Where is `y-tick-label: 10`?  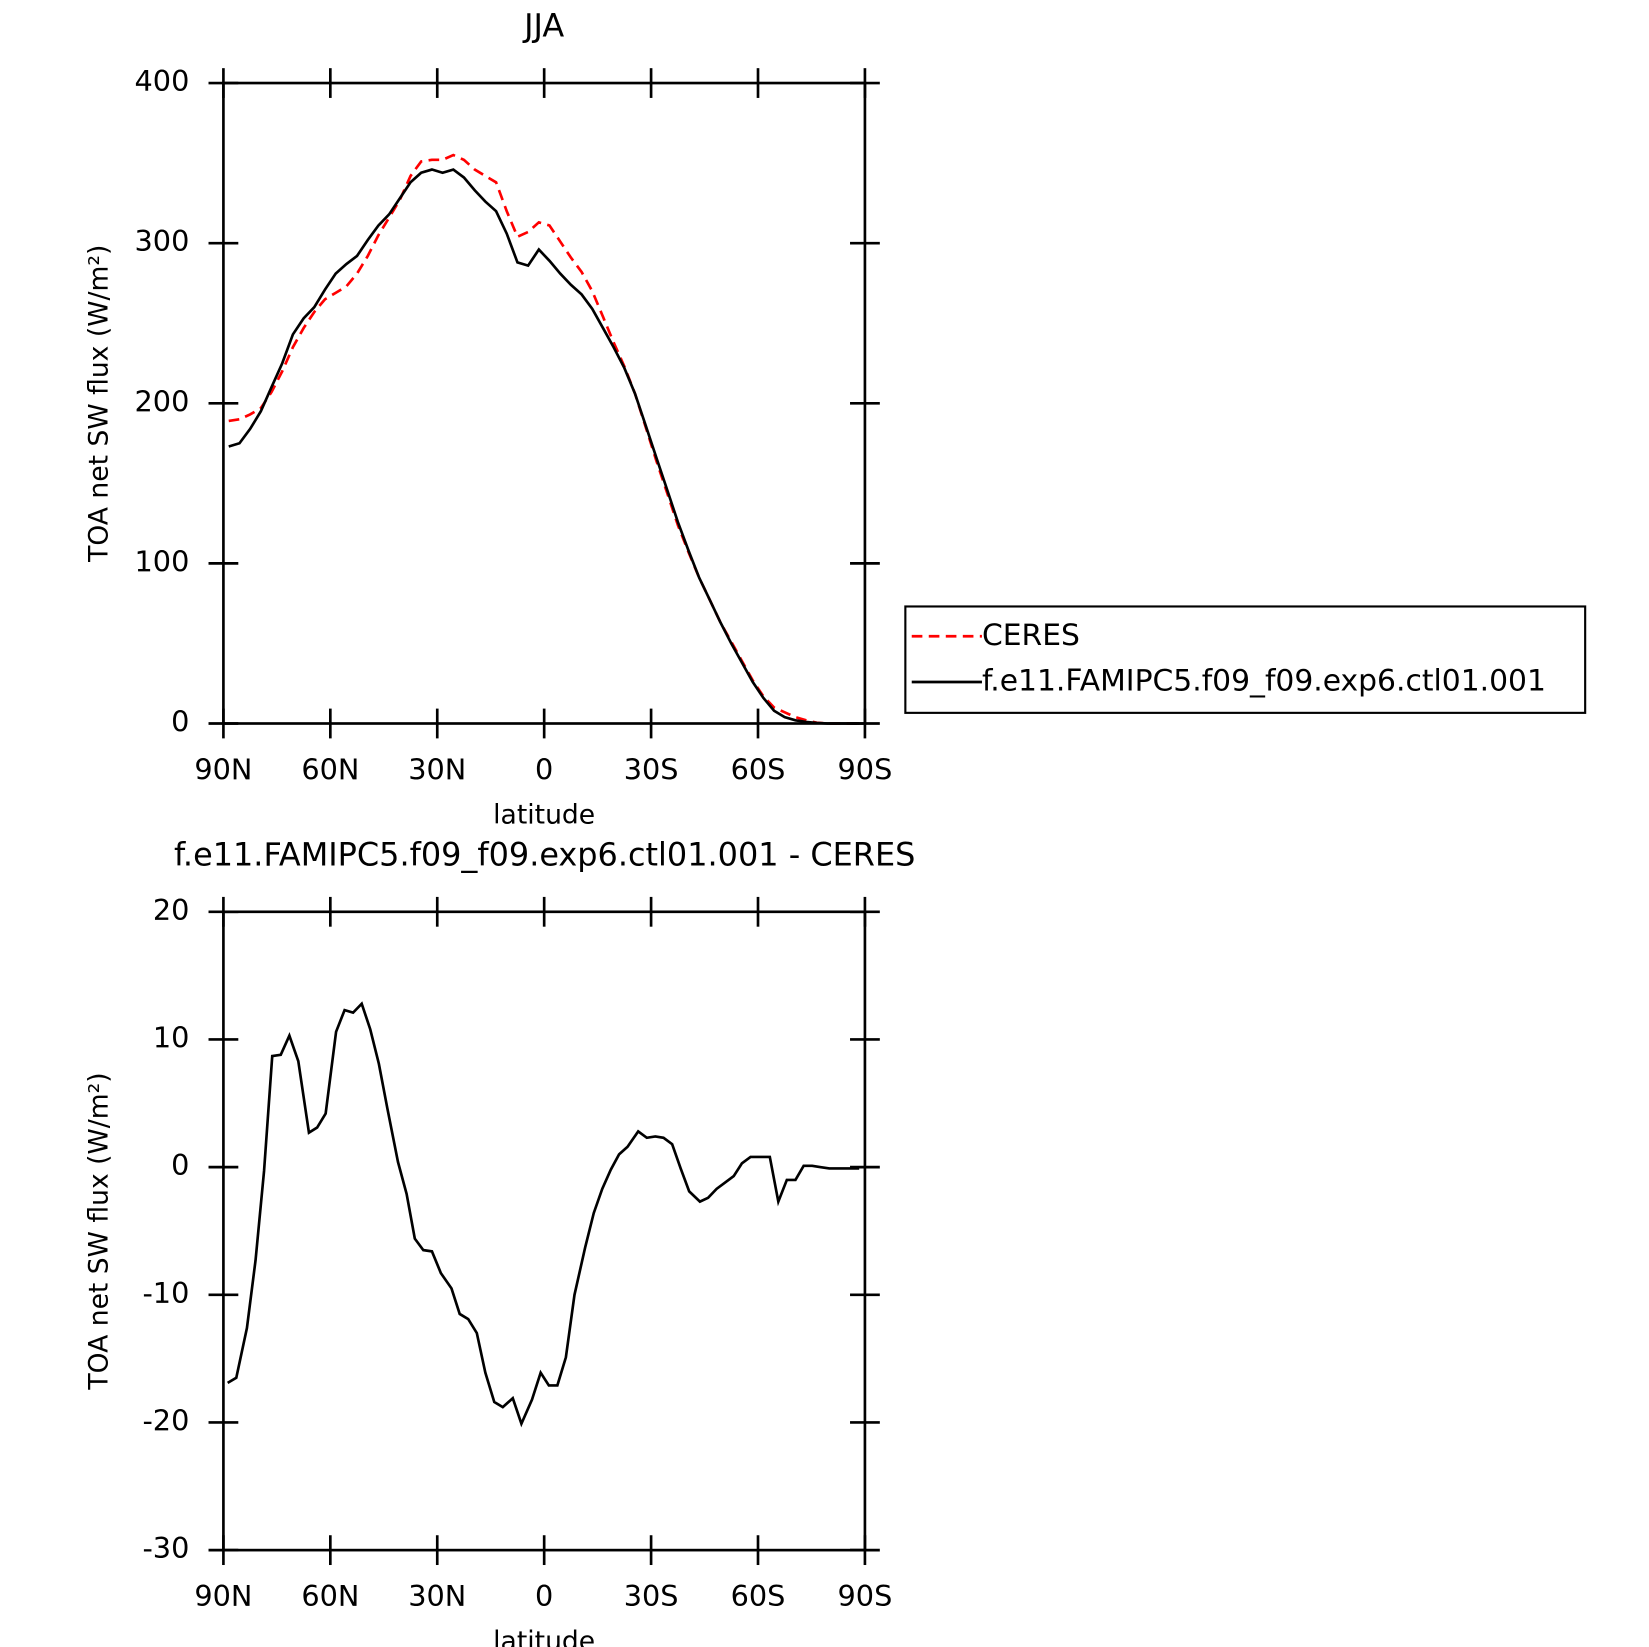 y-tick-label: 10 is located at coordinates (171, 1037).